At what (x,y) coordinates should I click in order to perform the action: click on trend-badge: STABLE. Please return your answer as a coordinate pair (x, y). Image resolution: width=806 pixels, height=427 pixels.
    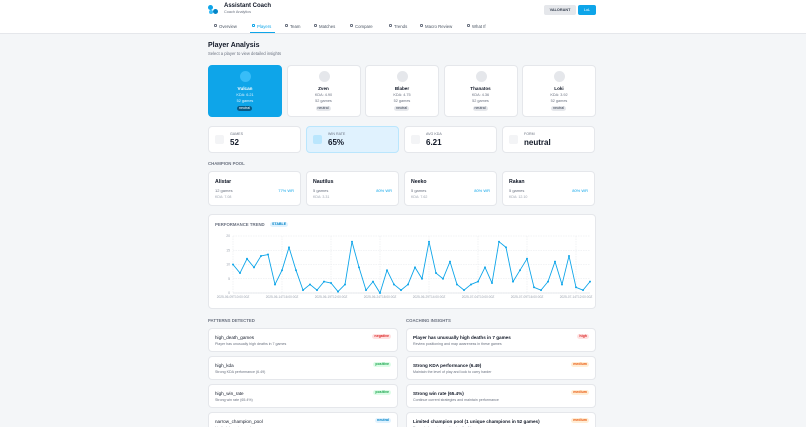
    Looking at the image, I should click on (279, 224).